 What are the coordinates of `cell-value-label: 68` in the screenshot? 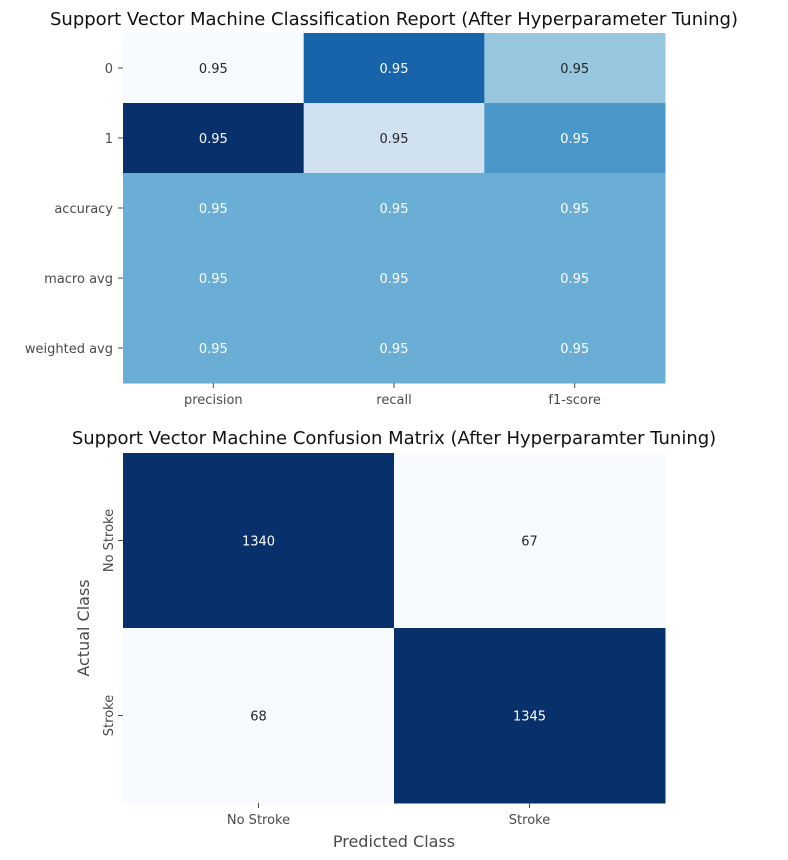 It's located at (258, 717).